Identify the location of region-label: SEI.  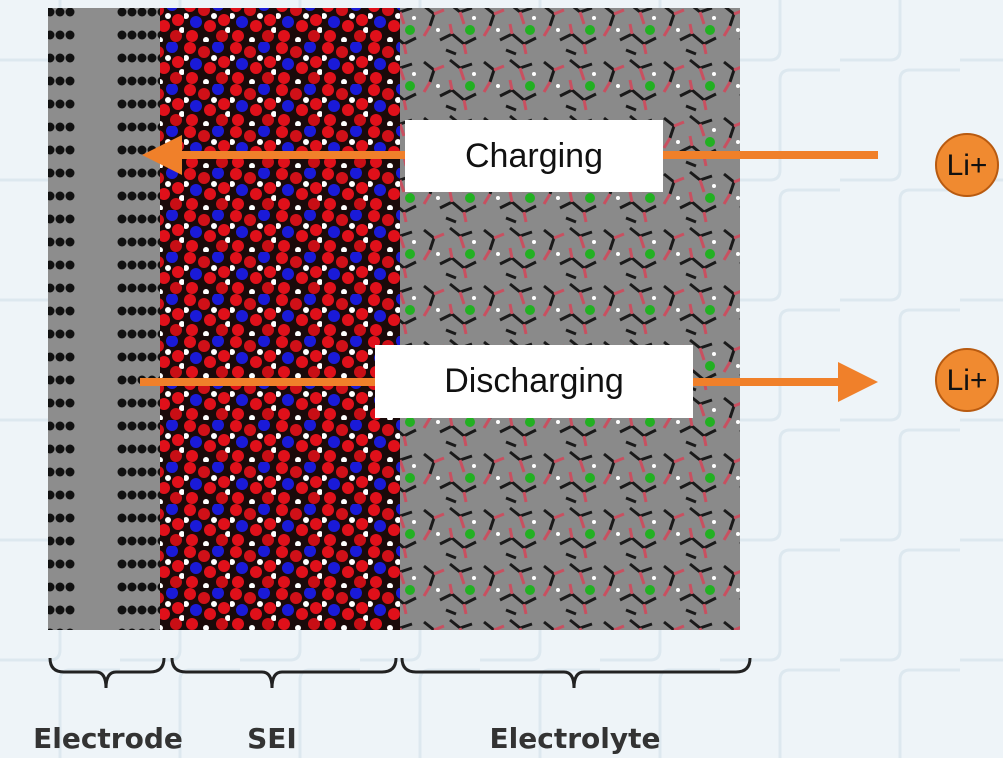
(272, 738).